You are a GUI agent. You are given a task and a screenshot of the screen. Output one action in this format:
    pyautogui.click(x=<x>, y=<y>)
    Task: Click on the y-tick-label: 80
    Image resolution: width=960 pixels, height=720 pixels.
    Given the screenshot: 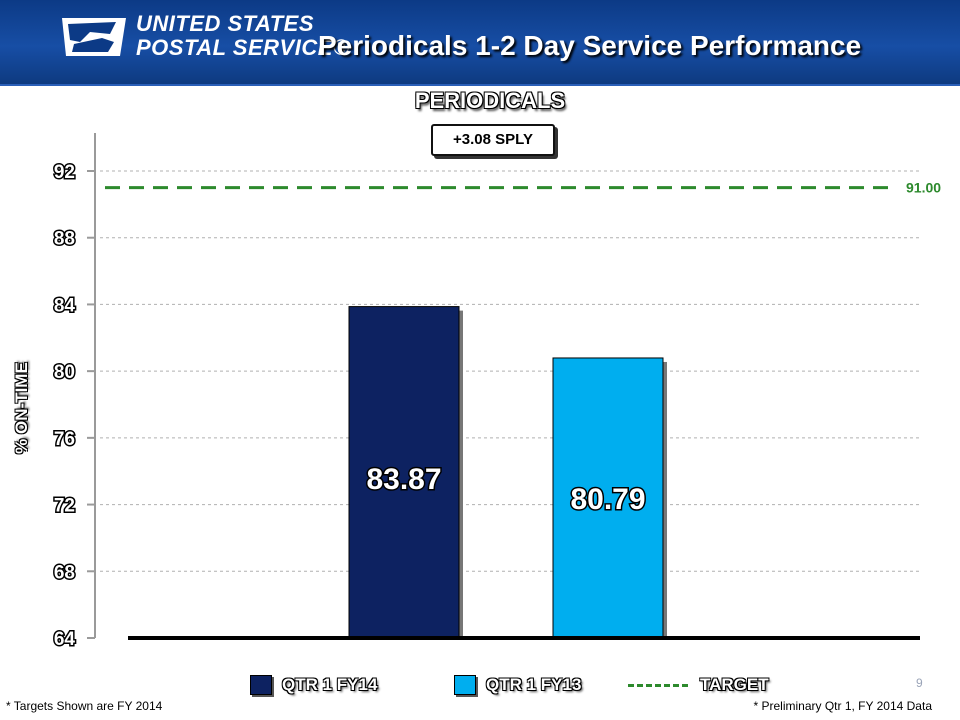 What is the action you would take?
    pyautogui.click(x=64, y=372)
    